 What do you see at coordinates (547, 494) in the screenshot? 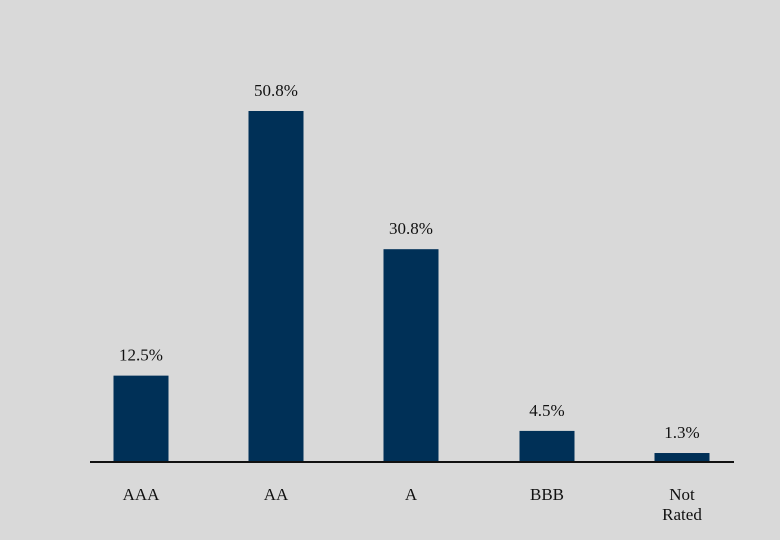
I see `category-label: BBB` at bounding box center [547, 494].